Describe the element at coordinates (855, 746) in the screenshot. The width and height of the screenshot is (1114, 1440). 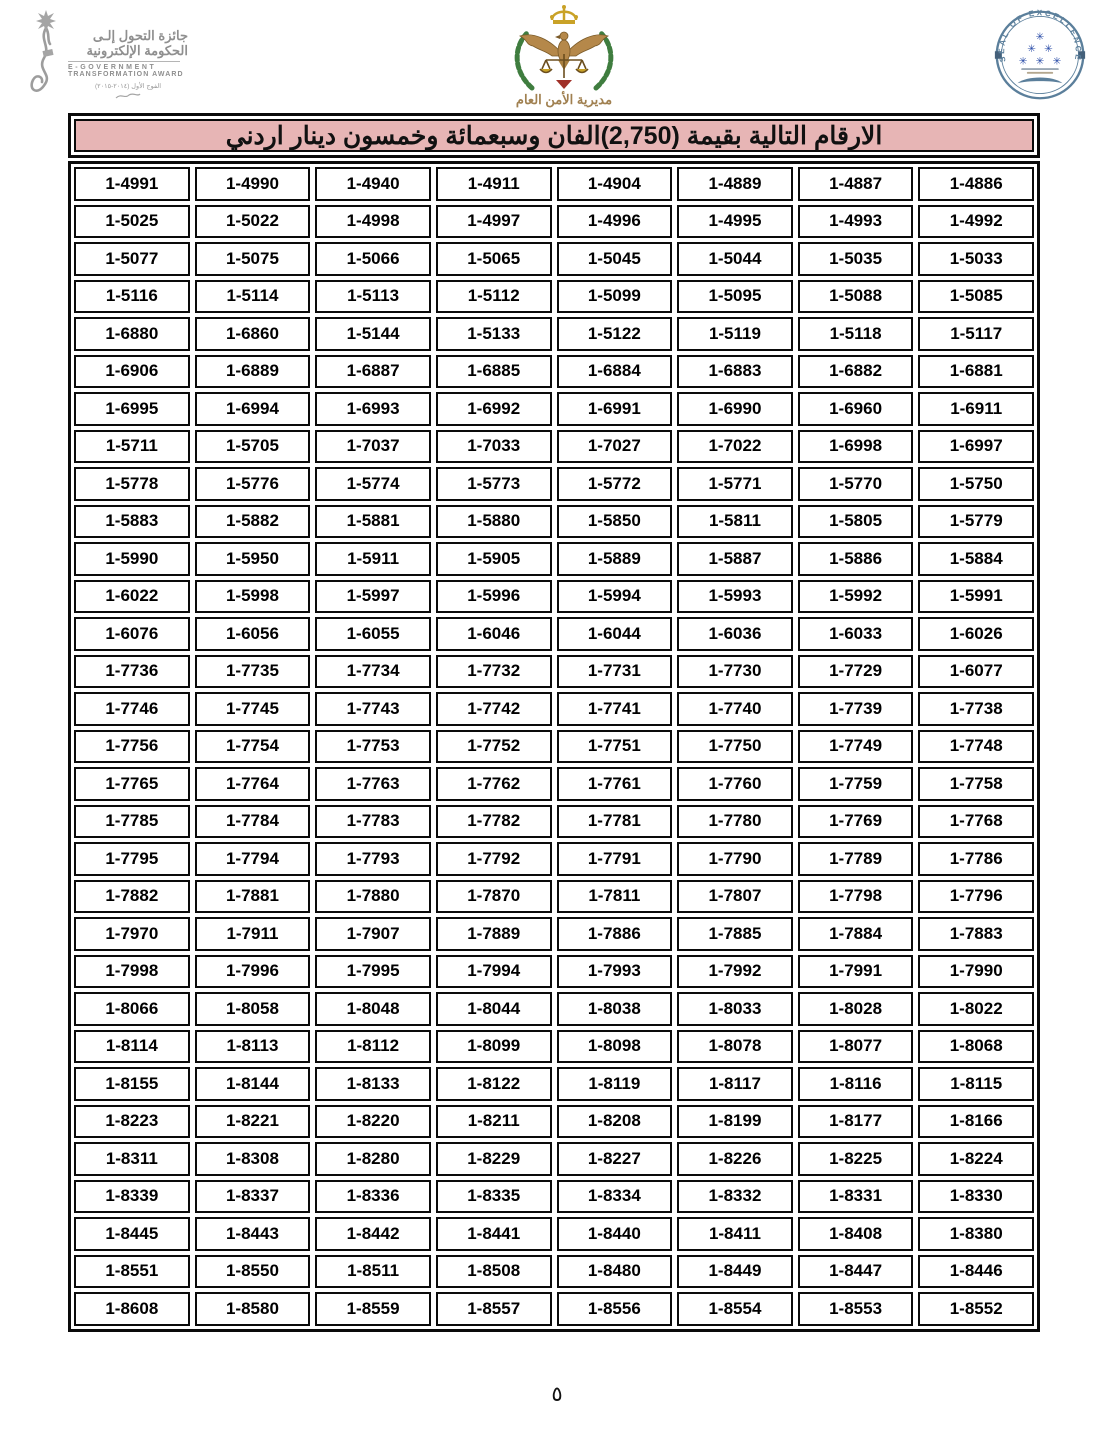
I see `ticket-number-cell: 1-7749` at that location.